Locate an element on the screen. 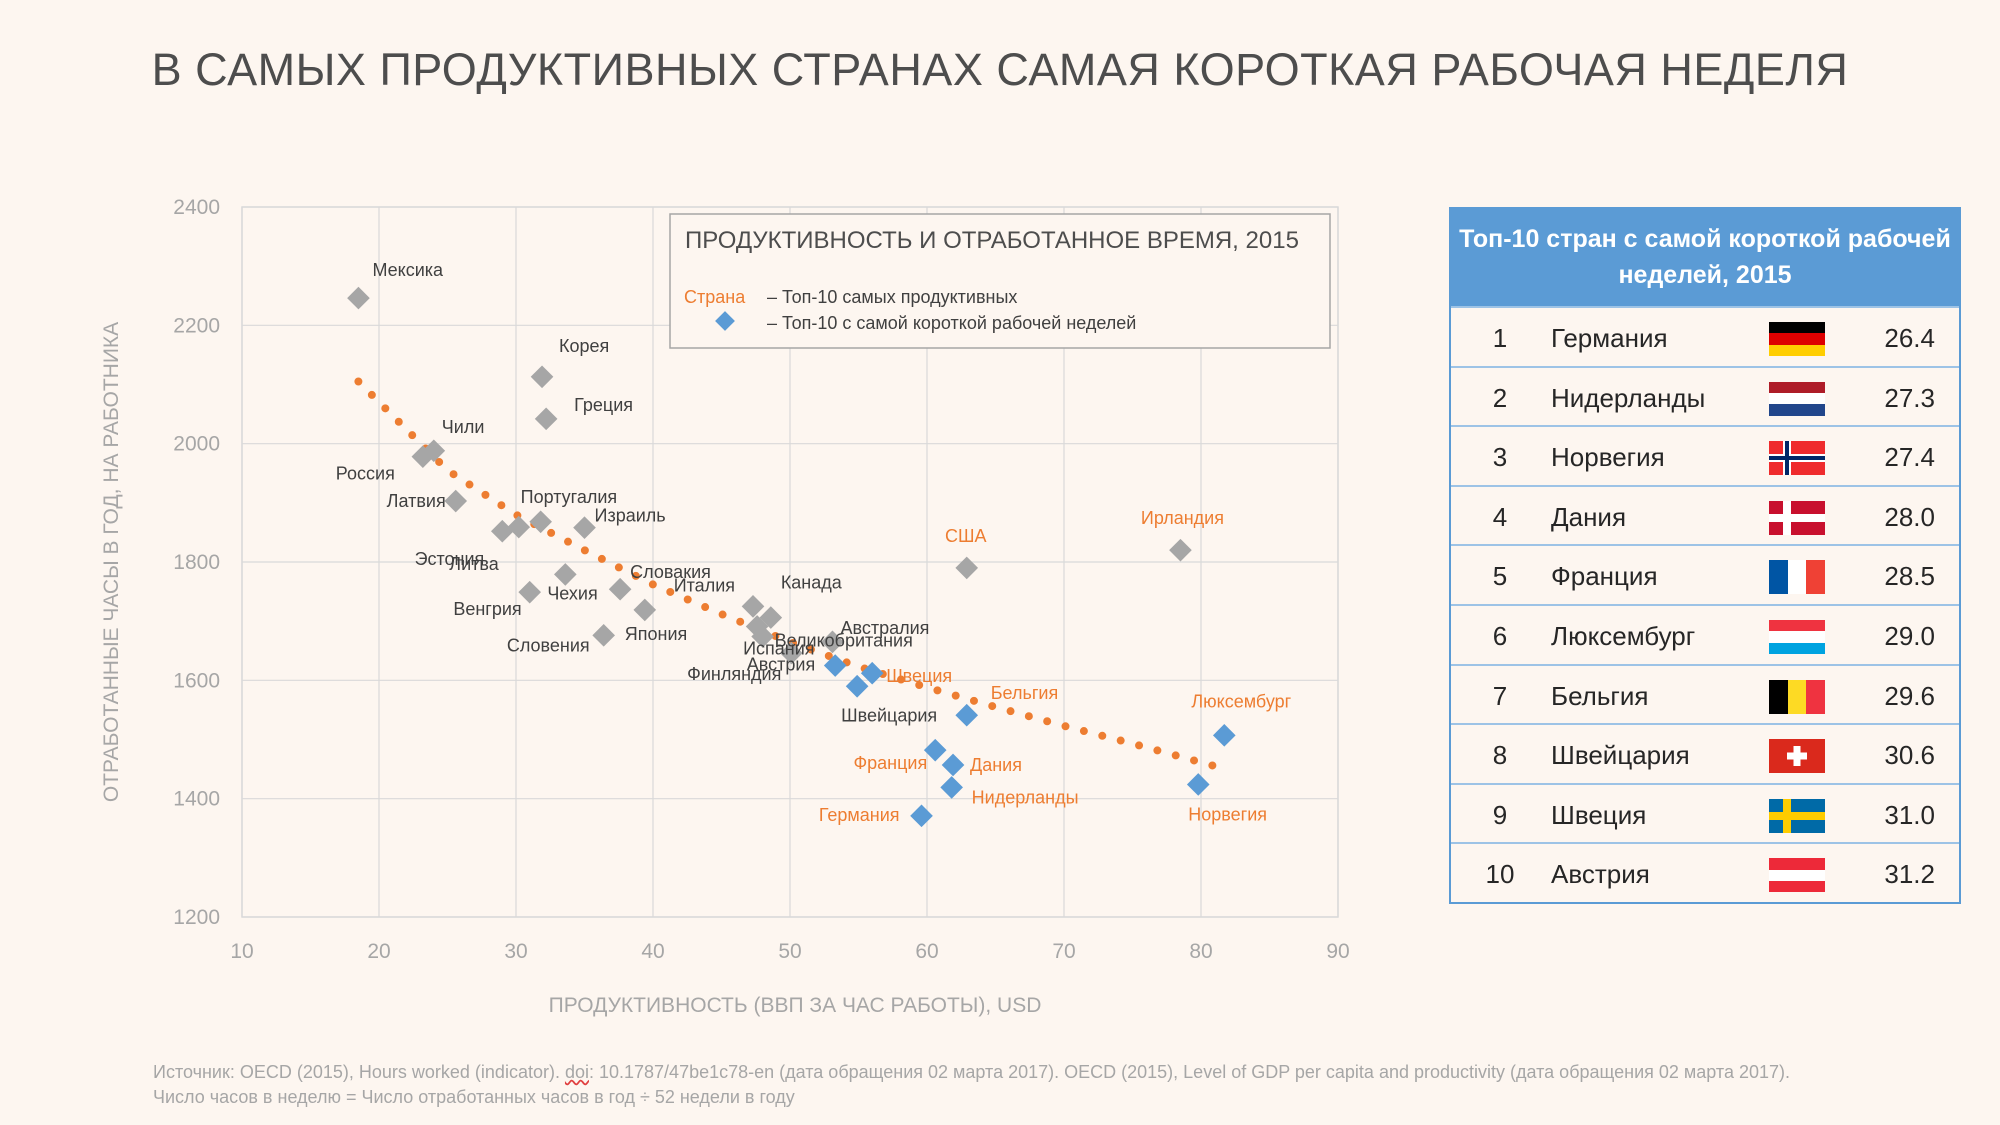  table-row: 3 Норвегия 27.4 is located at coordinates (1705, 455).